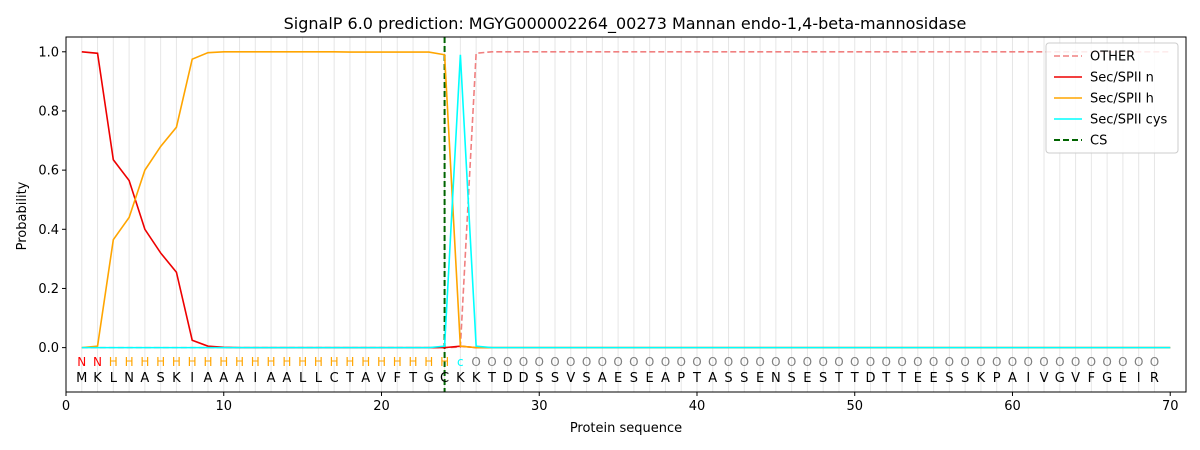 The width and height of the screenshot is (1200, 450). Describe the element at coordinates (81, 362) in the screenshot. I see `annotation-letter: N` at that location.